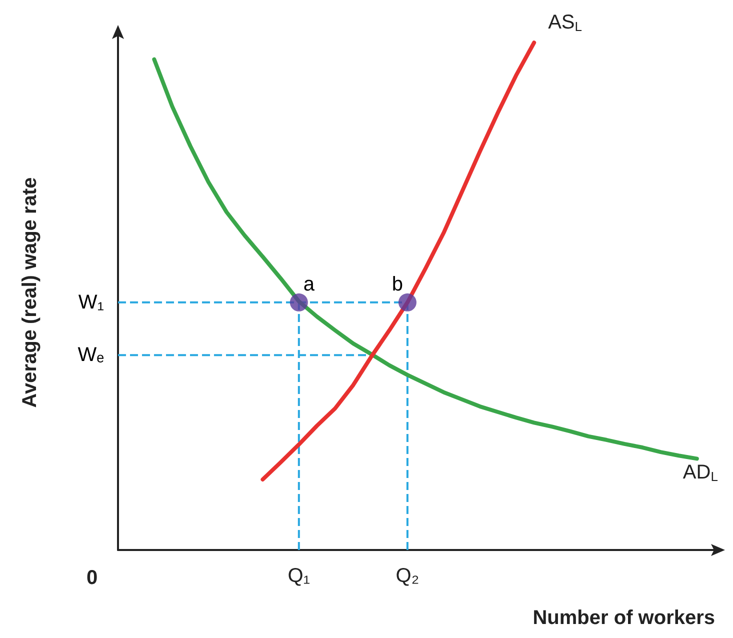  Describe the element at coordinates (309, 284) in the screenshot. I see `annotation: a` at that location.